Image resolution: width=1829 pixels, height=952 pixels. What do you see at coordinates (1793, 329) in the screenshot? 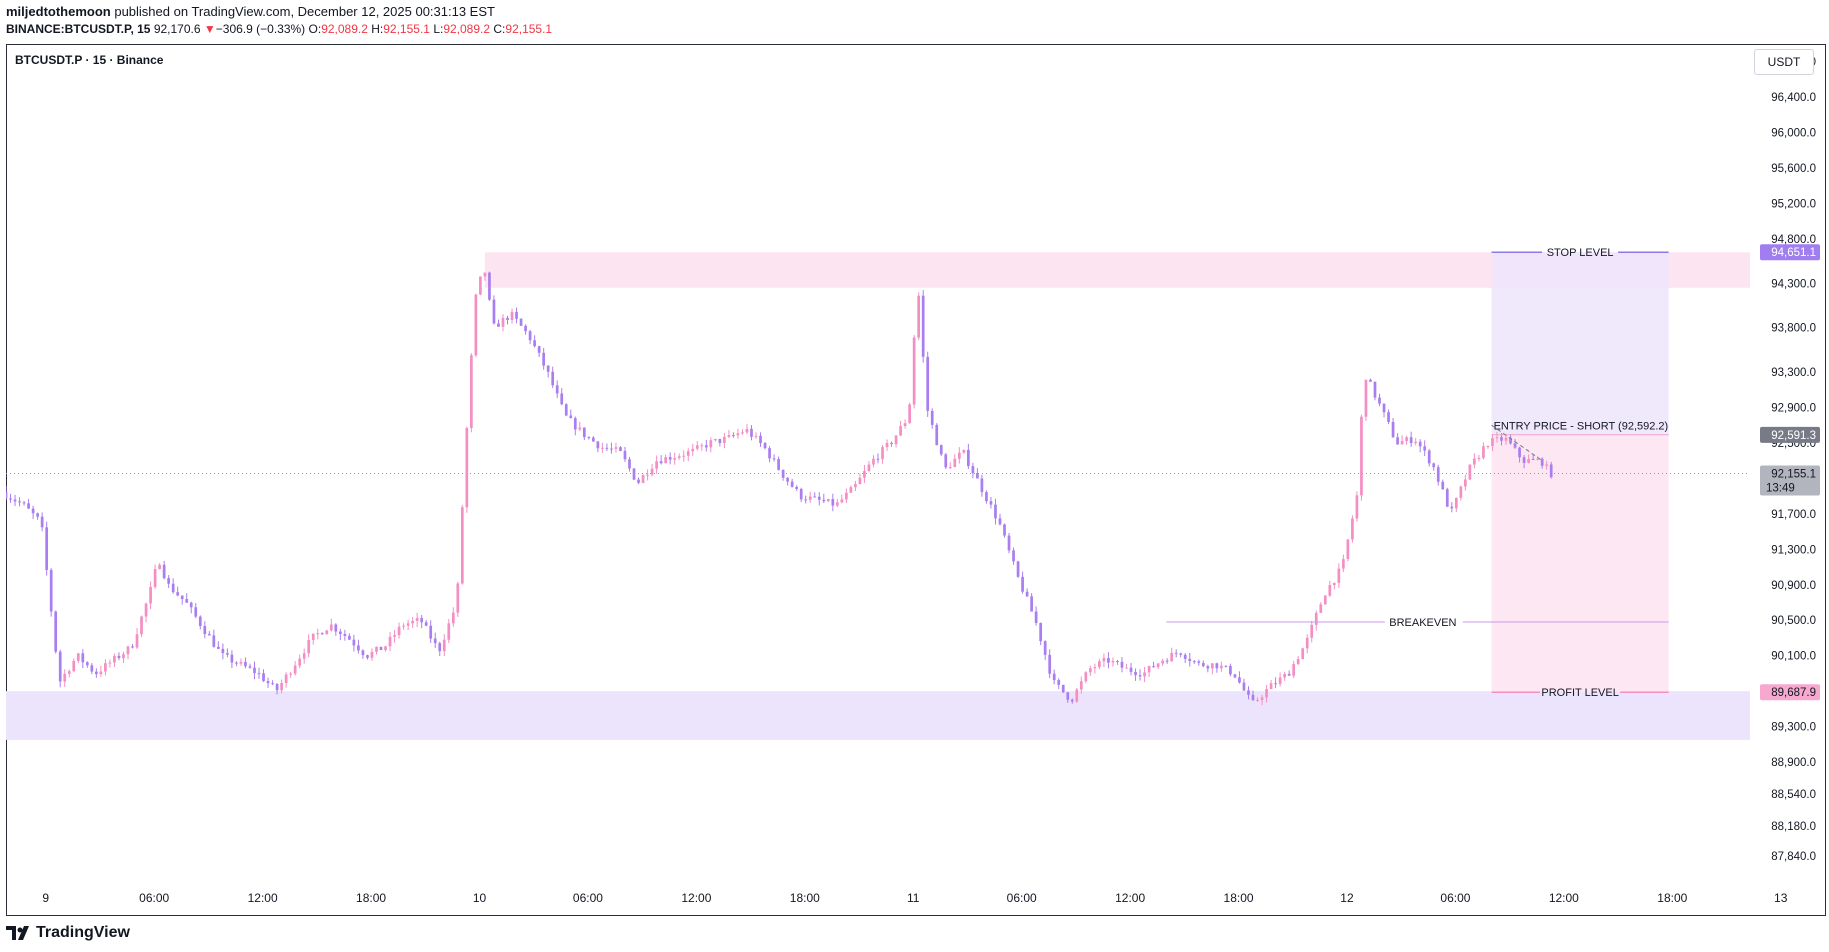
I see `price-tick-7: 93,800.0` at bounding box center [1793, 329].